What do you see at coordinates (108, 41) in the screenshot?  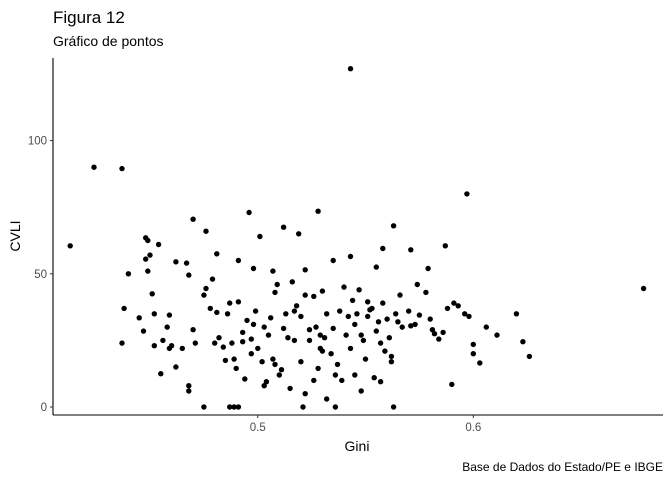 I see `chart-subtitle: Gráfico de pontos` at bounding box center [108, 41].